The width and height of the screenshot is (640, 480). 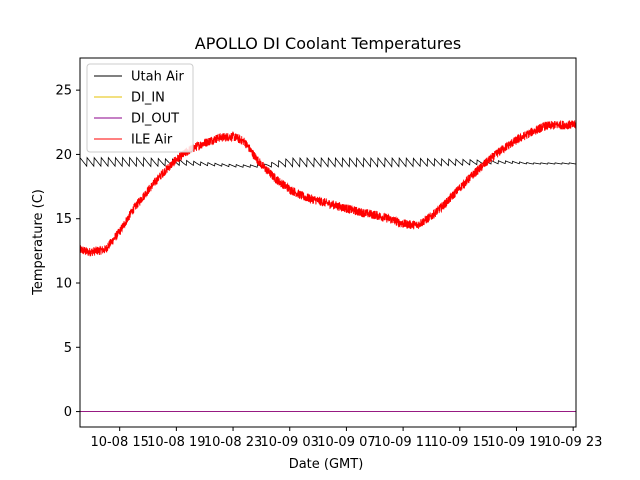 What do you see at coordinates (328, 162) in the screenshot?
I see `series-line-utah-air` at bounding box center [328, 162].